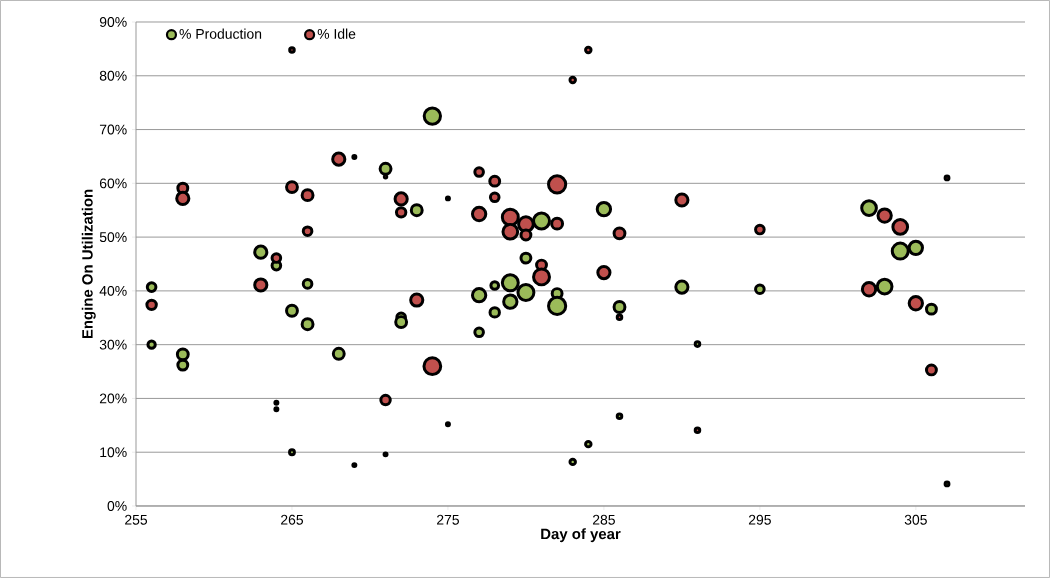 The height and width of the screenshot is (578, 1050). What do you see at coordinates (113, 344) in the screenshot?
I see `y-tick-label: 30%` at bounding box center [113, 344].